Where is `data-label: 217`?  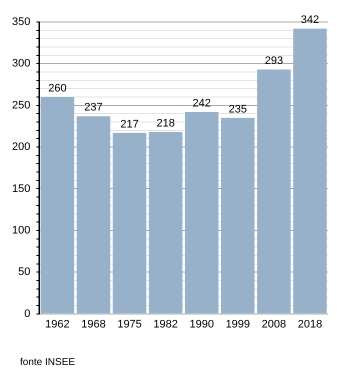 data-label: 217 is located at coordinates (129, 124).